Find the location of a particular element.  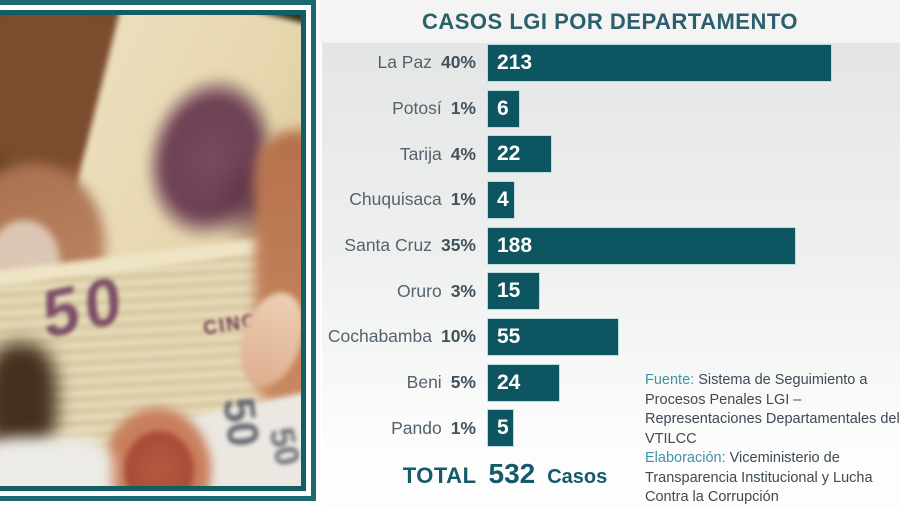

bar: 188 is located at coordinates (641, 245).